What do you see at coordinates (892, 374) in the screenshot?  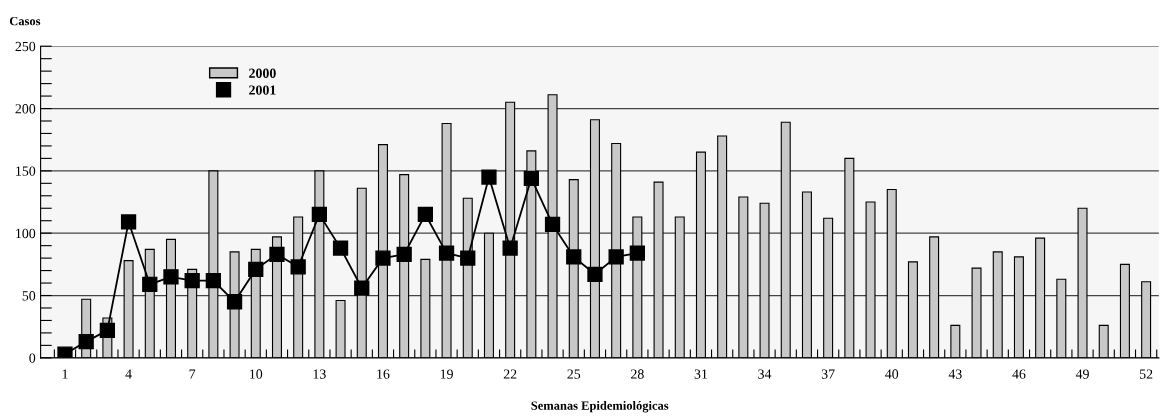 I see `x-tick-label: 40` at bounding box center [892, 374].